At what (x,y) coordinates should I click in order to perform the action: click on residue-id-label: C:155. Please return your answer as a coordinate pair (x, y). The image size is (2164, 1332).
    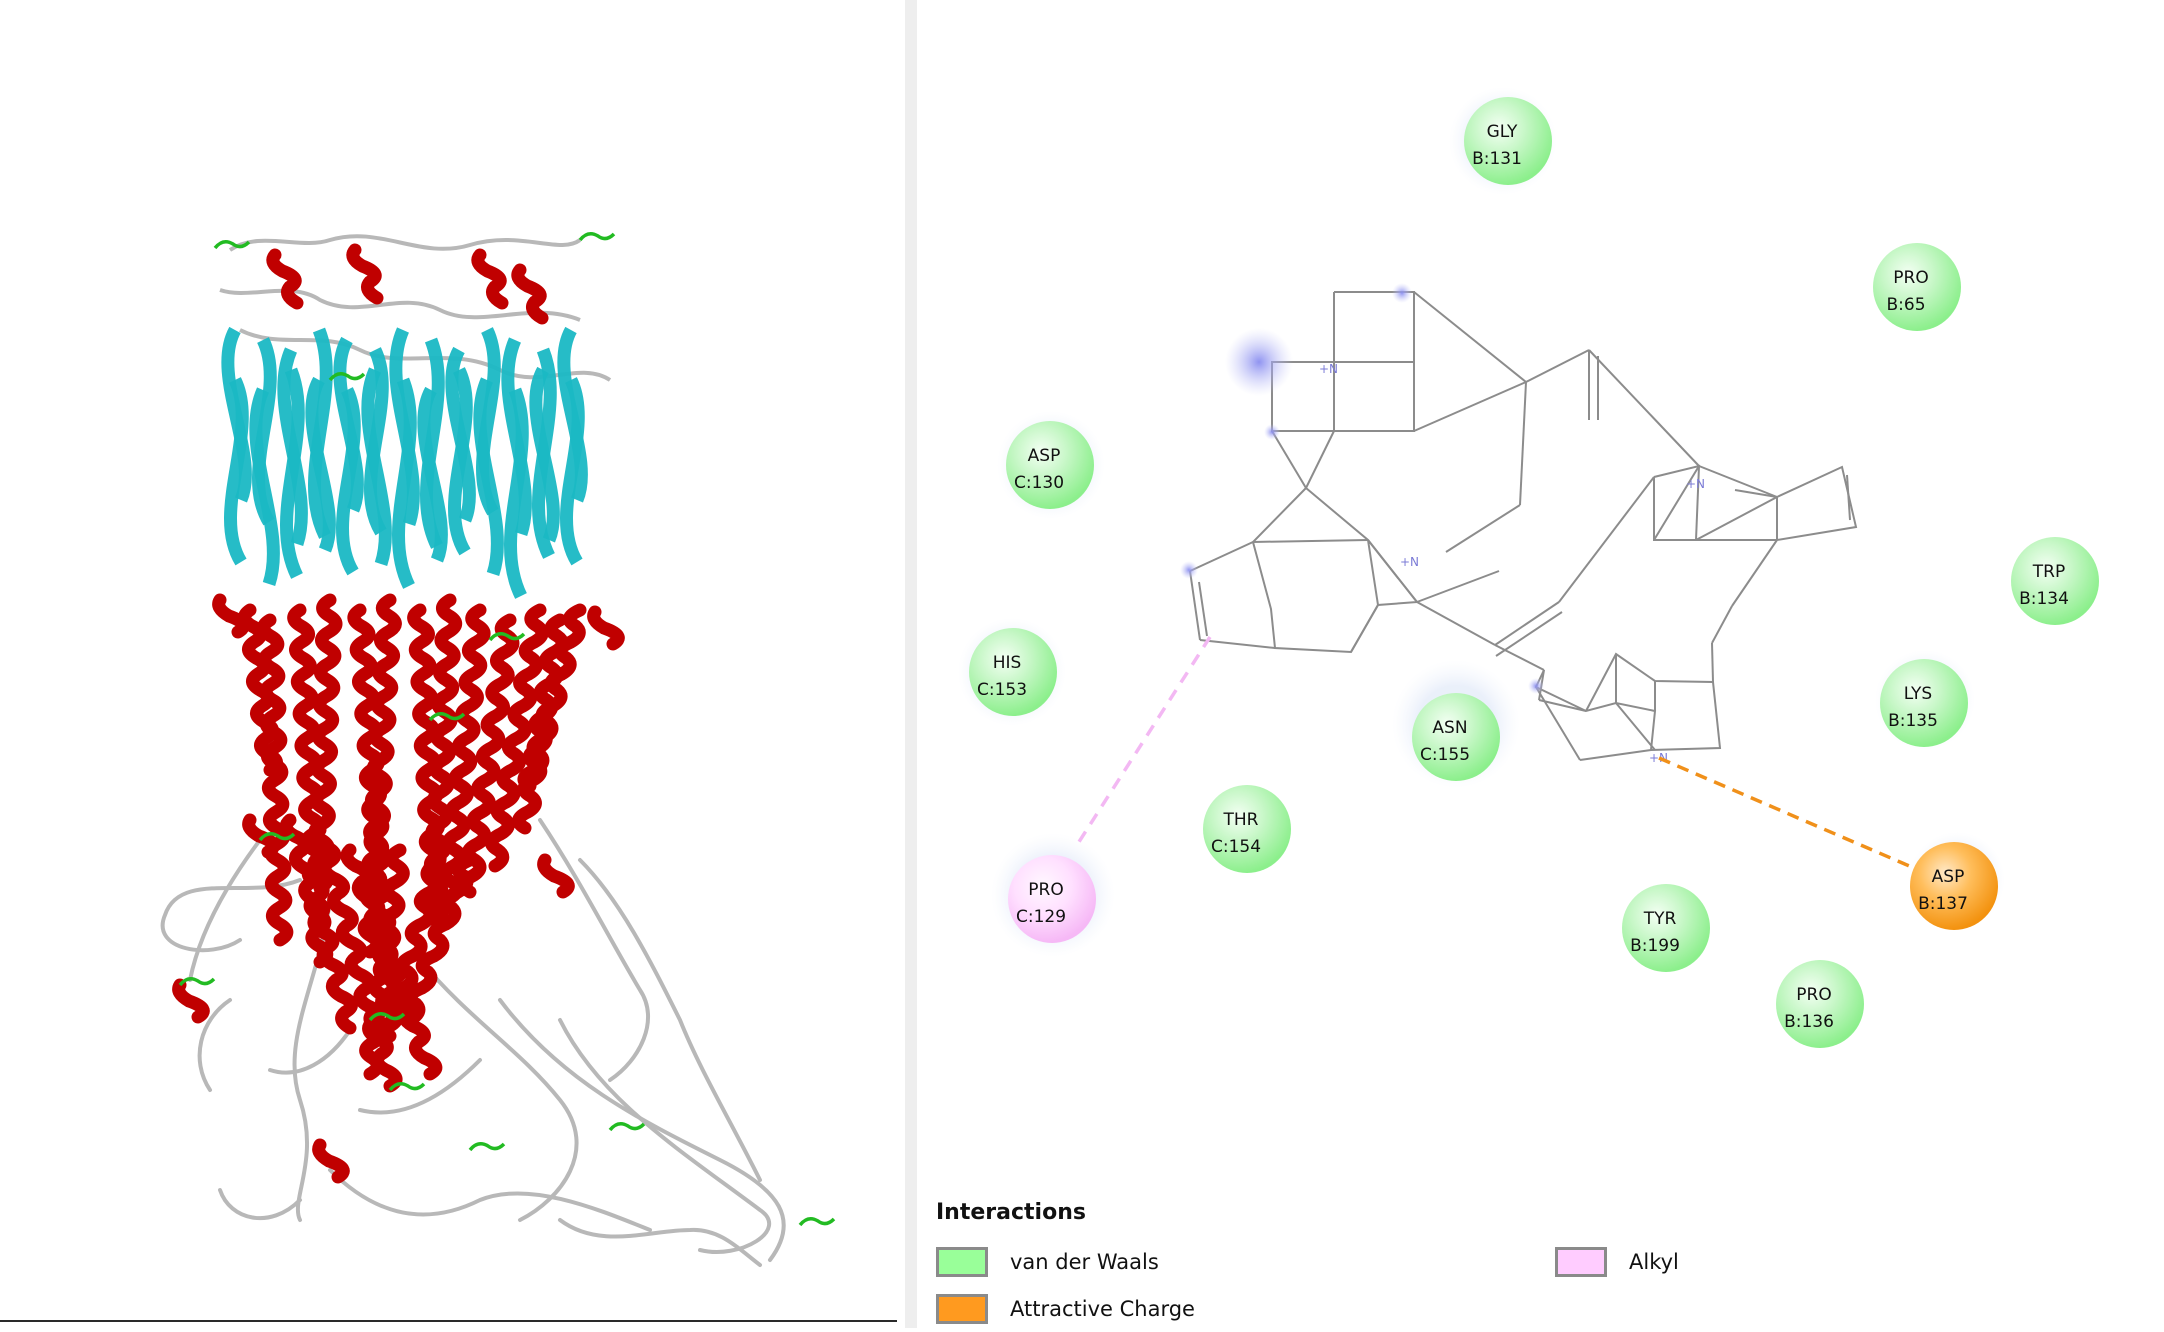
    Looking at the image, I should click on (1445, 755).